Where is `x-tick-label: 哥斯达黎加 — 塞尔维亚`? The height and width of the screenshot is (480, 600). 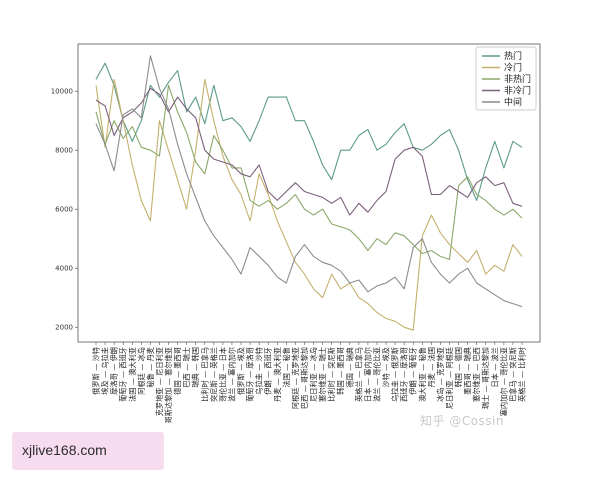 x-tick-label: 哥斯达黎加 — 塞尔维亚 is located at coordinates (168, 385).